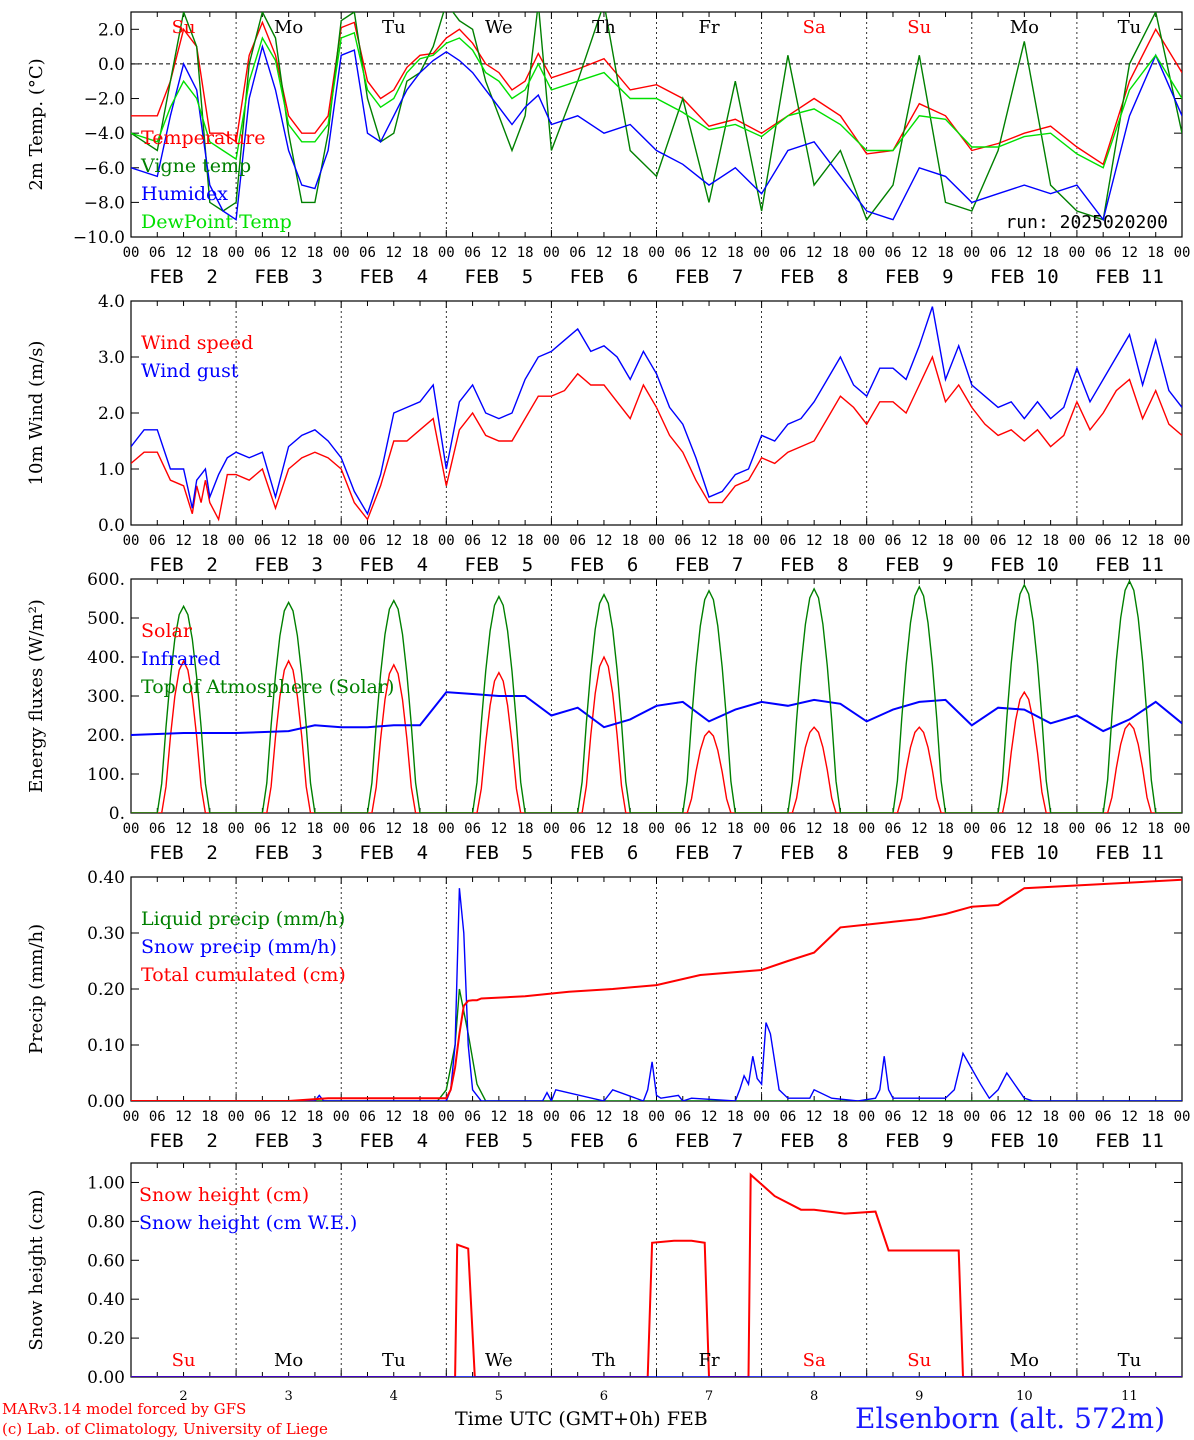  What do you see at coordinates (239, 947) in the screenshot?
I see `legend-entry: Snow precip (mm/h)` at bounding box center [239, 947].